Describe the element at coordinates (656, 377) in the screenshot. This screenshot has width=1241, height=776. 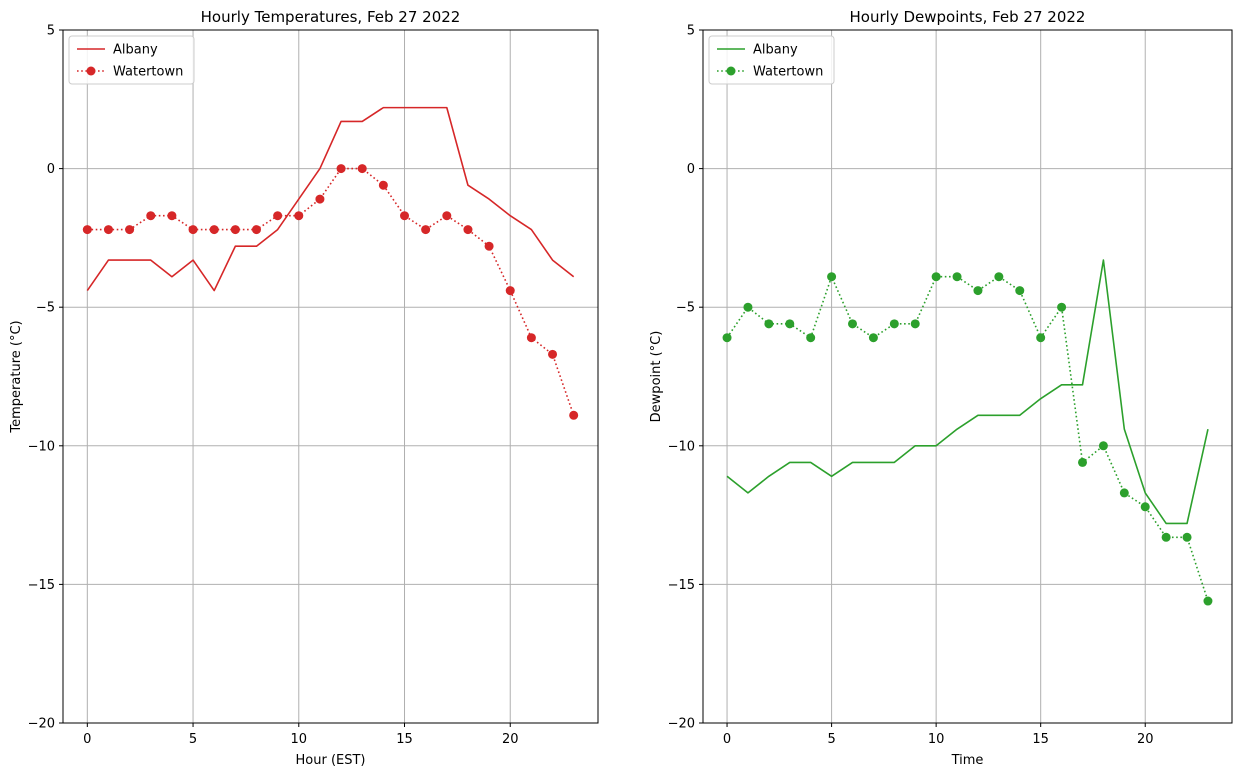
I see `dewpoint-y-axis-label: Dewpoint (°C)` at that location.